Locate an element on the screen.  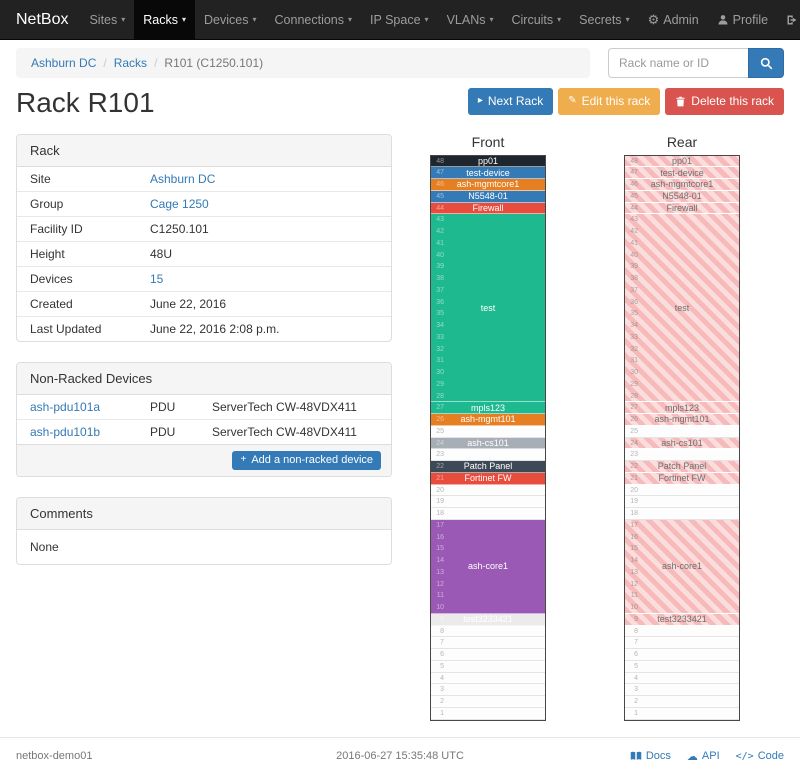
rack-empty-unit: 25 is located at coordinates (488, 431).